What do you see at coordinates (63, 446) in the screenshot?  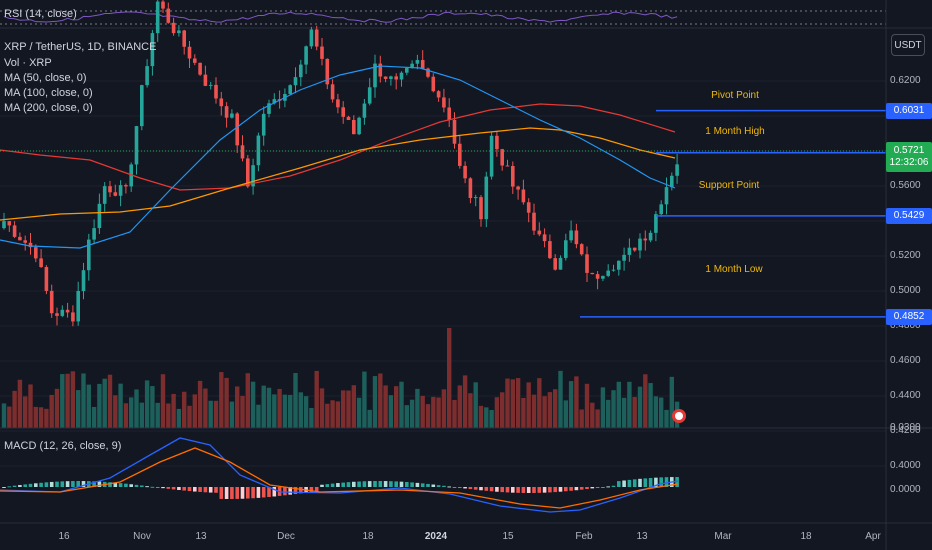 I see `macd-label: MACD (12, 26, close, 9)` at bounding box center [63, 446].